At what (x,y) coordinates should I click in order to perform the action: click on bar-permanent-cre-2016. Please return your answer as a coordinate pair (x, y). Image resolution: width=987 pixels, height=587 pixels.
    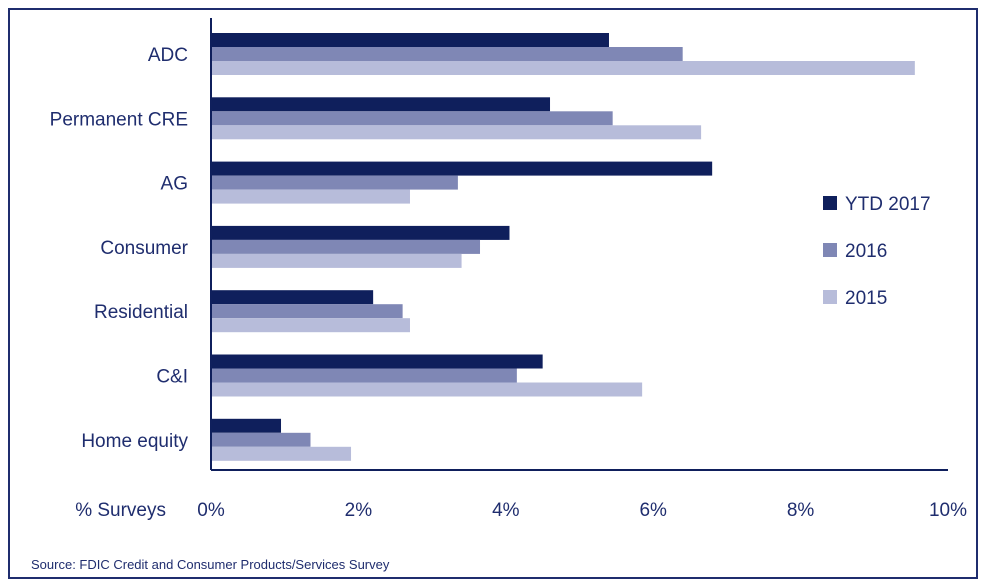
    Looking at the image, I should click on (412, 118).